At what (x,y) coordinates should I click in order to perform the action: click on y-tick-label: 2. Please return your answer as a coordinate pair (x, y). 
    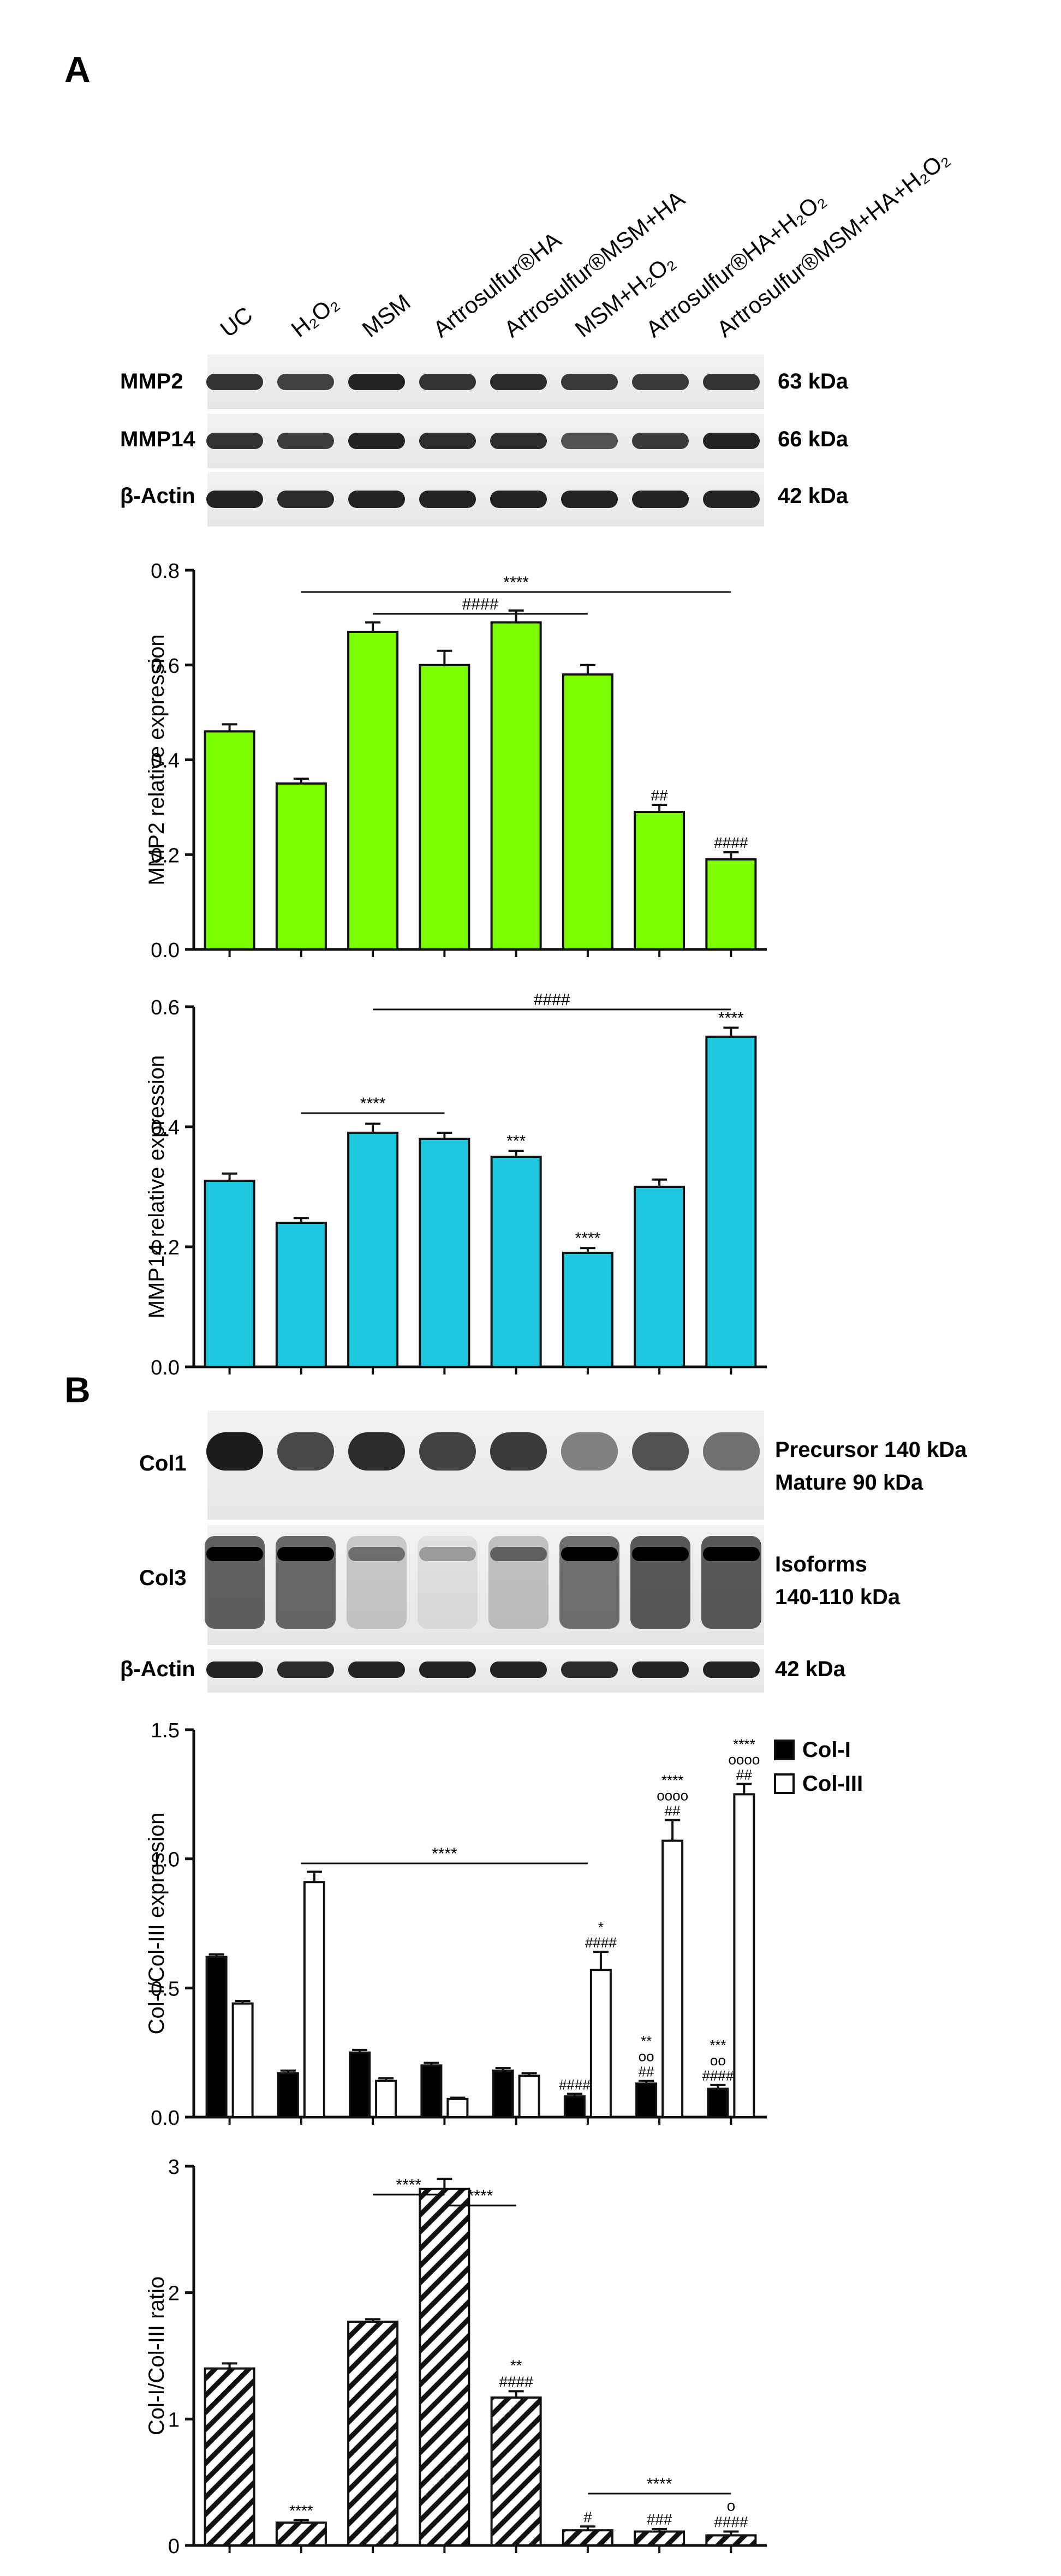
    Looking at the image, I should click on (174, 2293).